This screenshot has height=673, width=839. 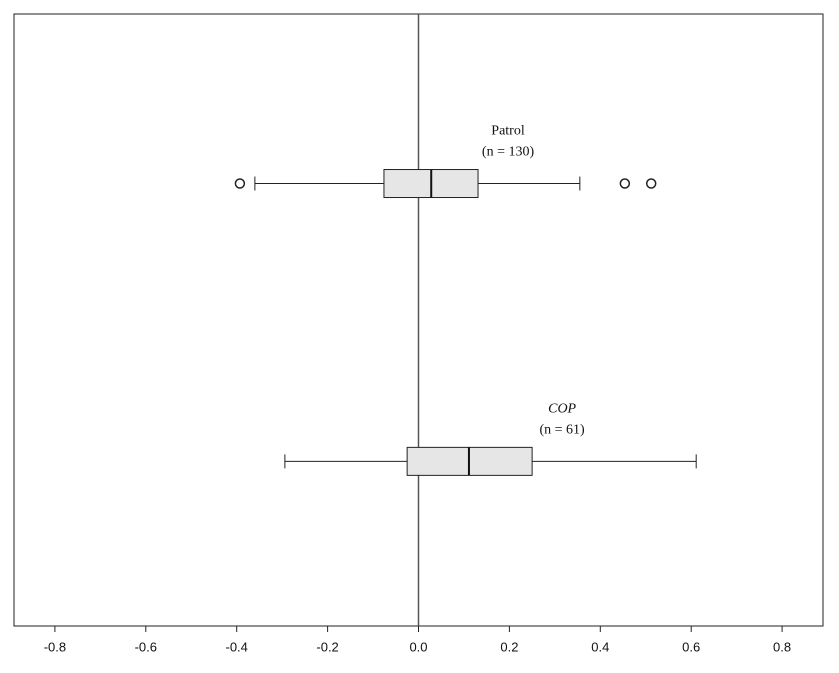 I want to click on x-tick-label: -0.8, so click(x=55, y=646).